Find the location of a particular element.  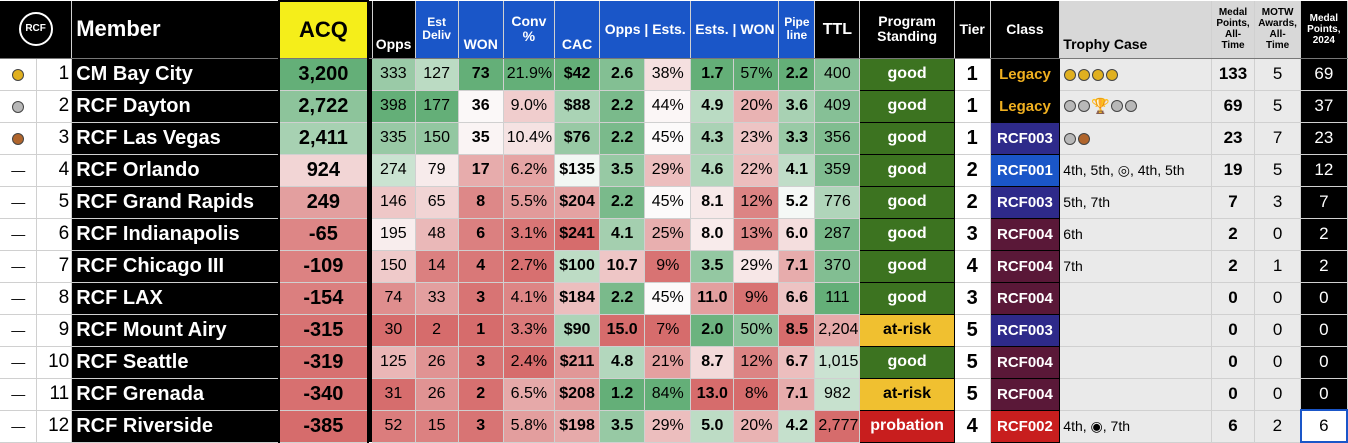

pipeline-value: 3.3 is located at coordinates (797, 138).